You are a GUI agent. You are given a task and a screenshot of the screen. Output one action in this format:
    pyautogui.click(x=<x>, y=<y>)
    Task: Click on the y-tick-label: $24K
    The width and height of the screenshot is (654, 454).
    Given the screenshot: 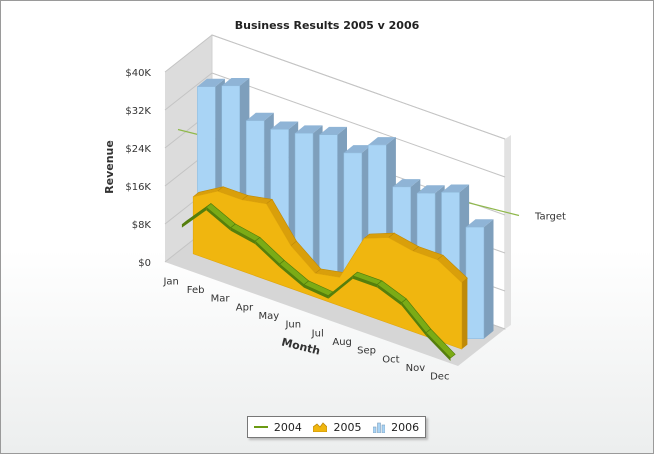 What is the action you would take?
    pyautogui.click(x=138, y=149)
    